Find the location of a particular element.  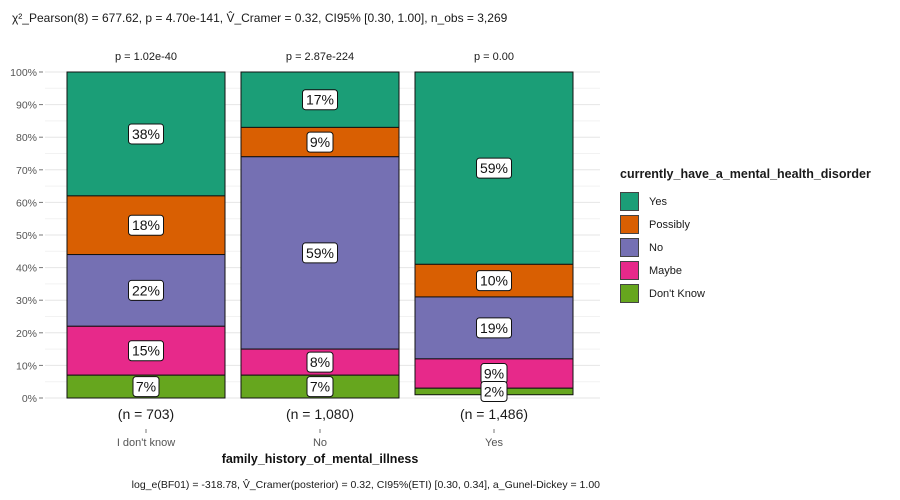

p-value-label: p = 1.02e-40 is located at coordinates (146, 57).